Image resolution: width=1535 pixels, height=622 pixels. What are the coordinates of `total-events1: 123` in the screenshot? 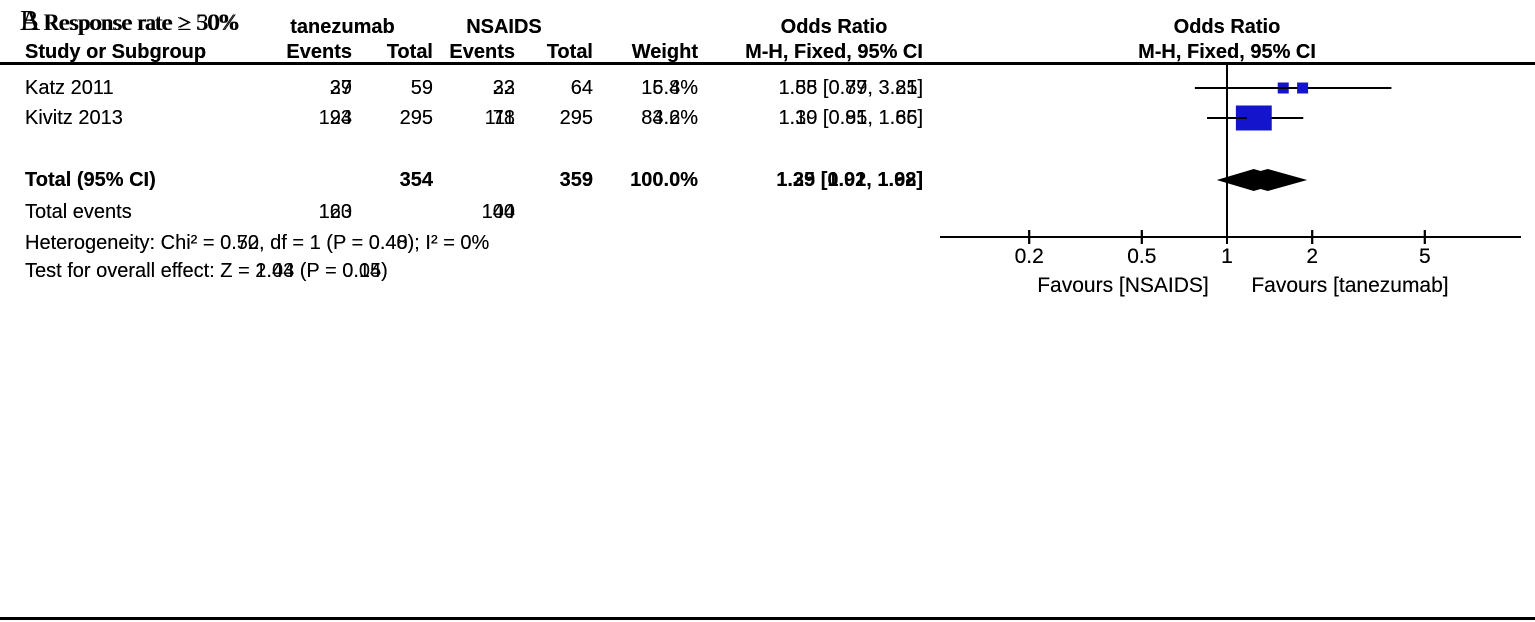 It's located at (335, 212).